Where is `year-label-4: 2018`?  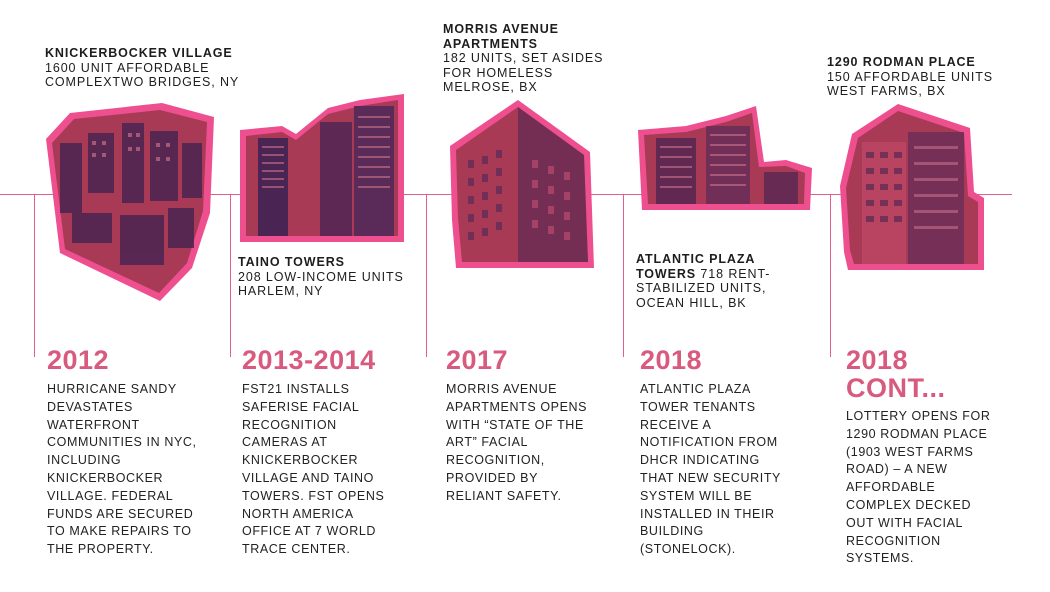
year-label-4: 2018 is located at coordinates (671, 360).